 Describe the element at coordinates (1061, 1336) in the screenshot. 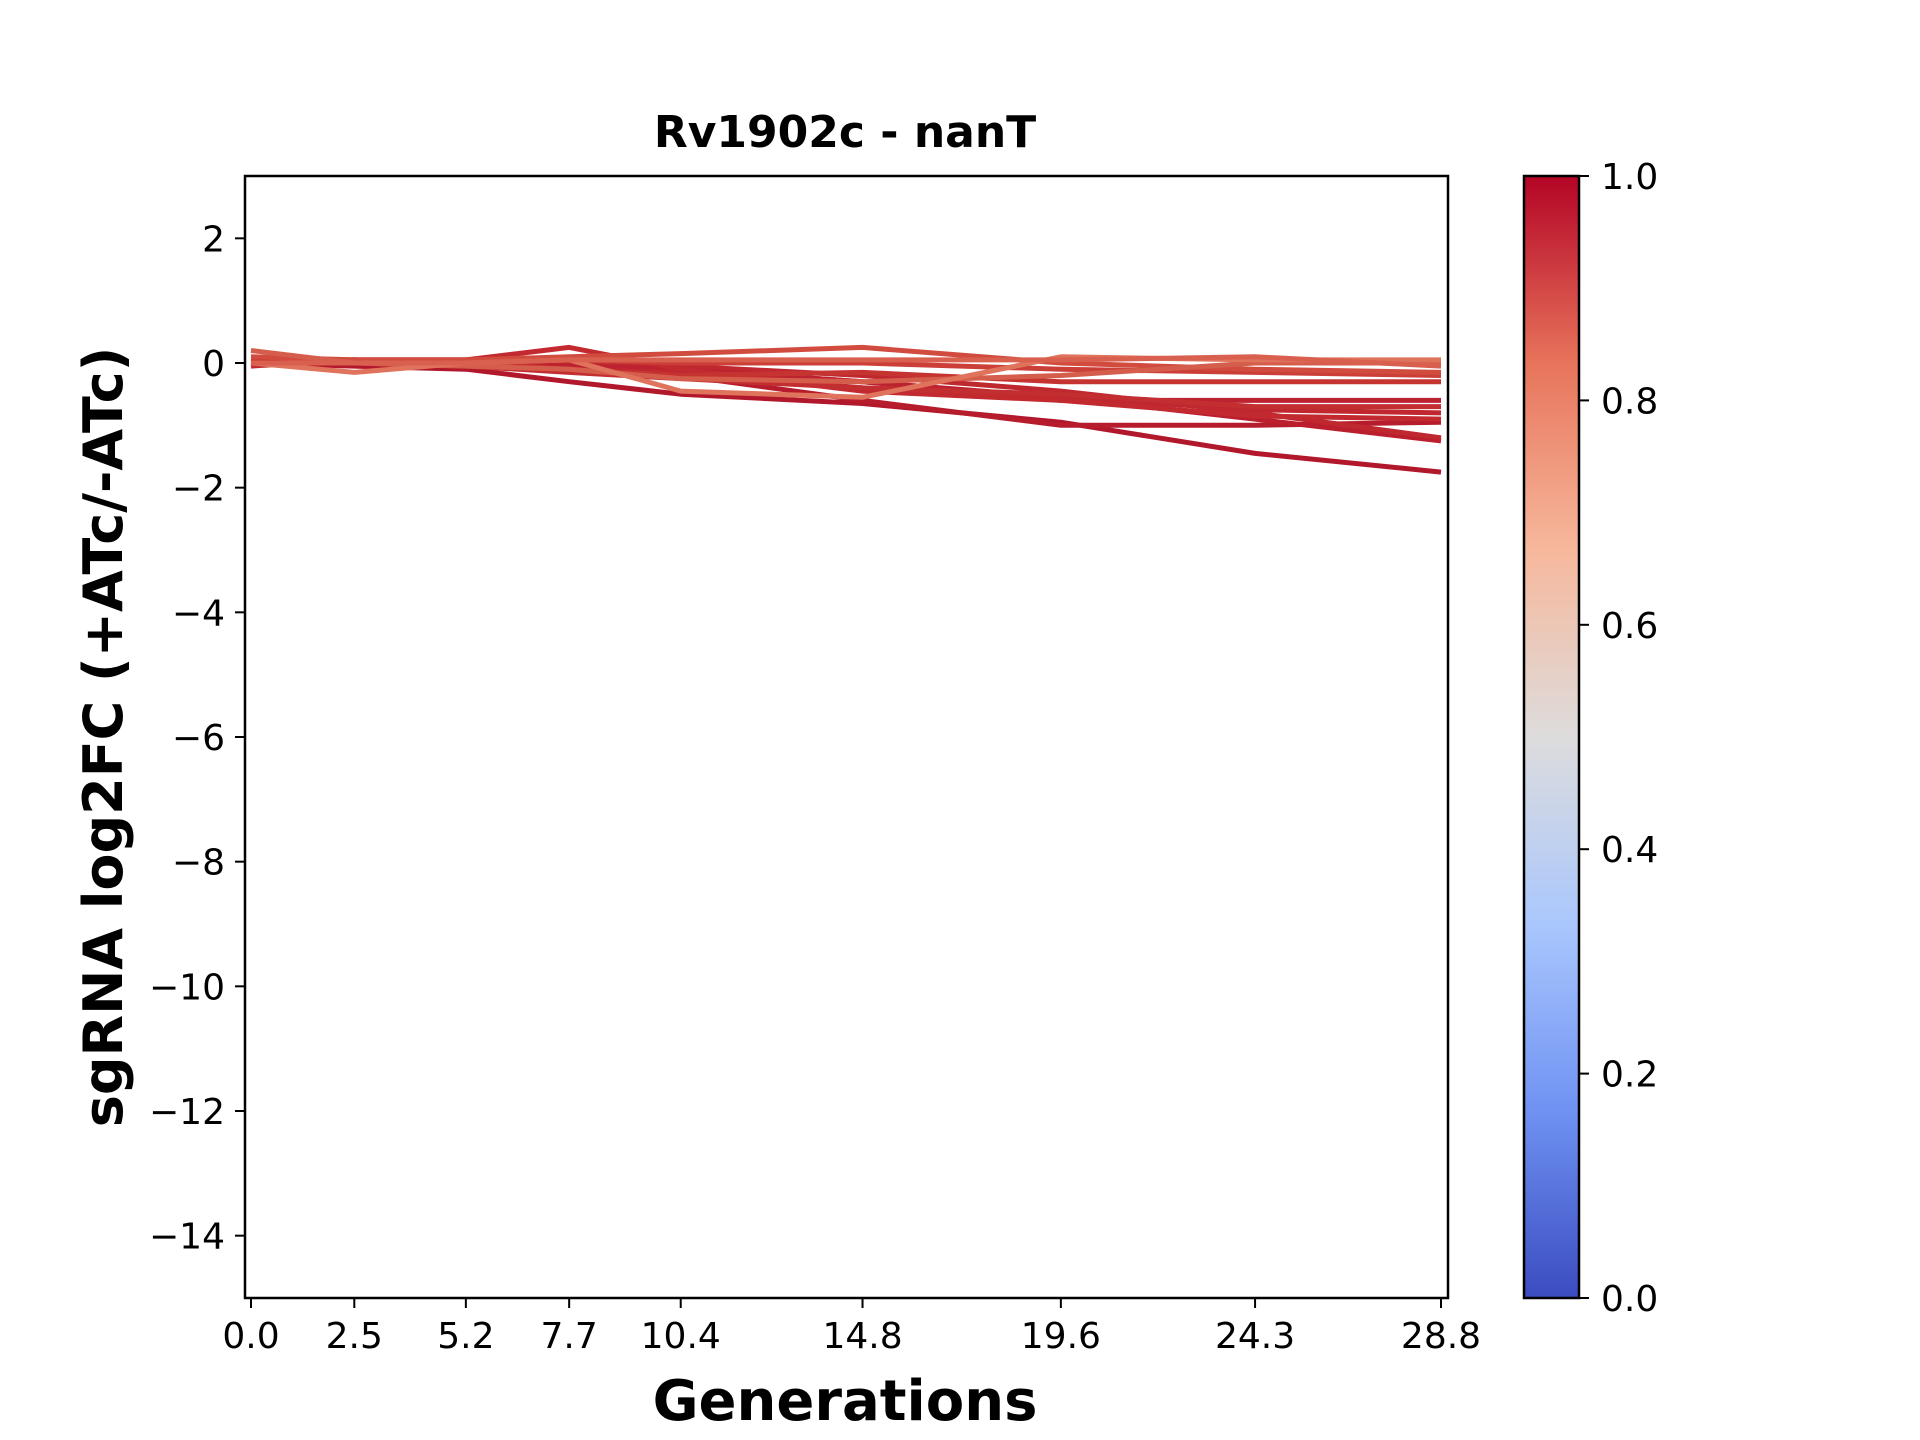

I see `x-tick-label: 19.6` at that location.